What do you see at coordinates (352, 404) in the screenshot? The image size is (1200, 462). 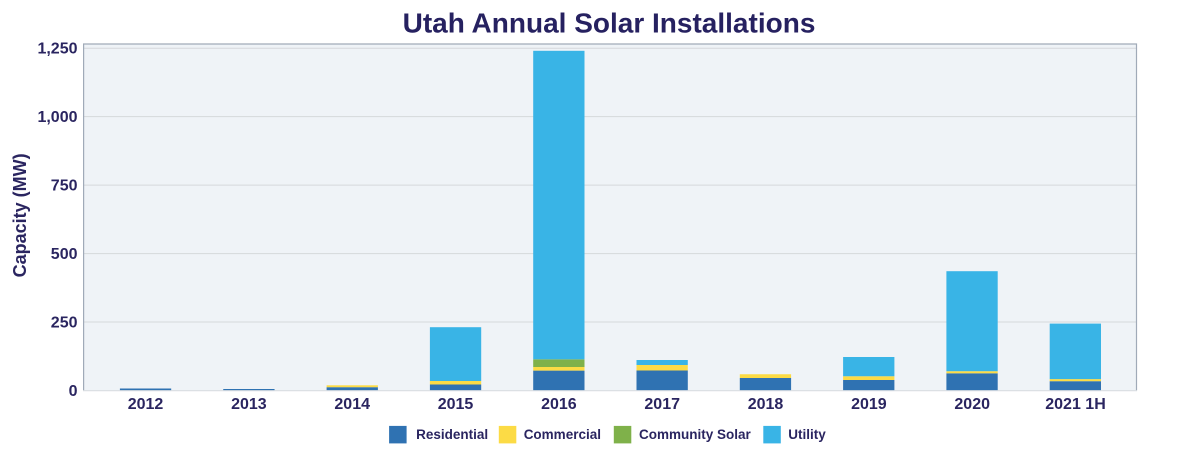 I see `svg-text: 2014` at bounding box center [352, 404].